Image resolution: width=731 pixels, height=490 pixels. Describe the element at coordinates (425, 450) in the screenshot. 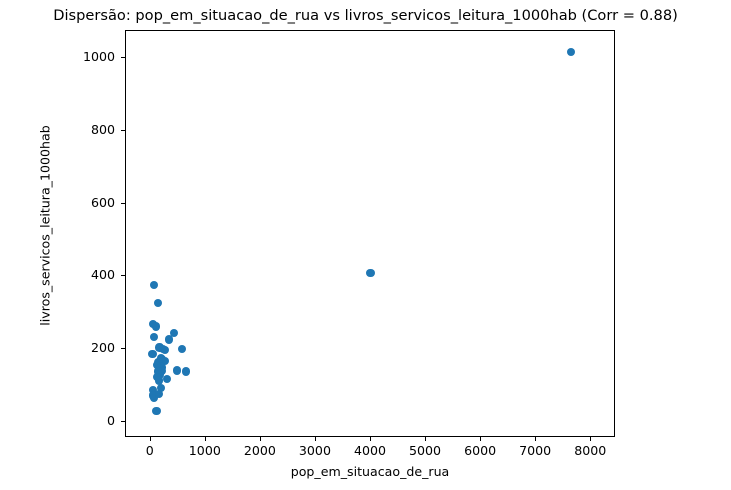

I see `x-tick-label: 5000` at that location.